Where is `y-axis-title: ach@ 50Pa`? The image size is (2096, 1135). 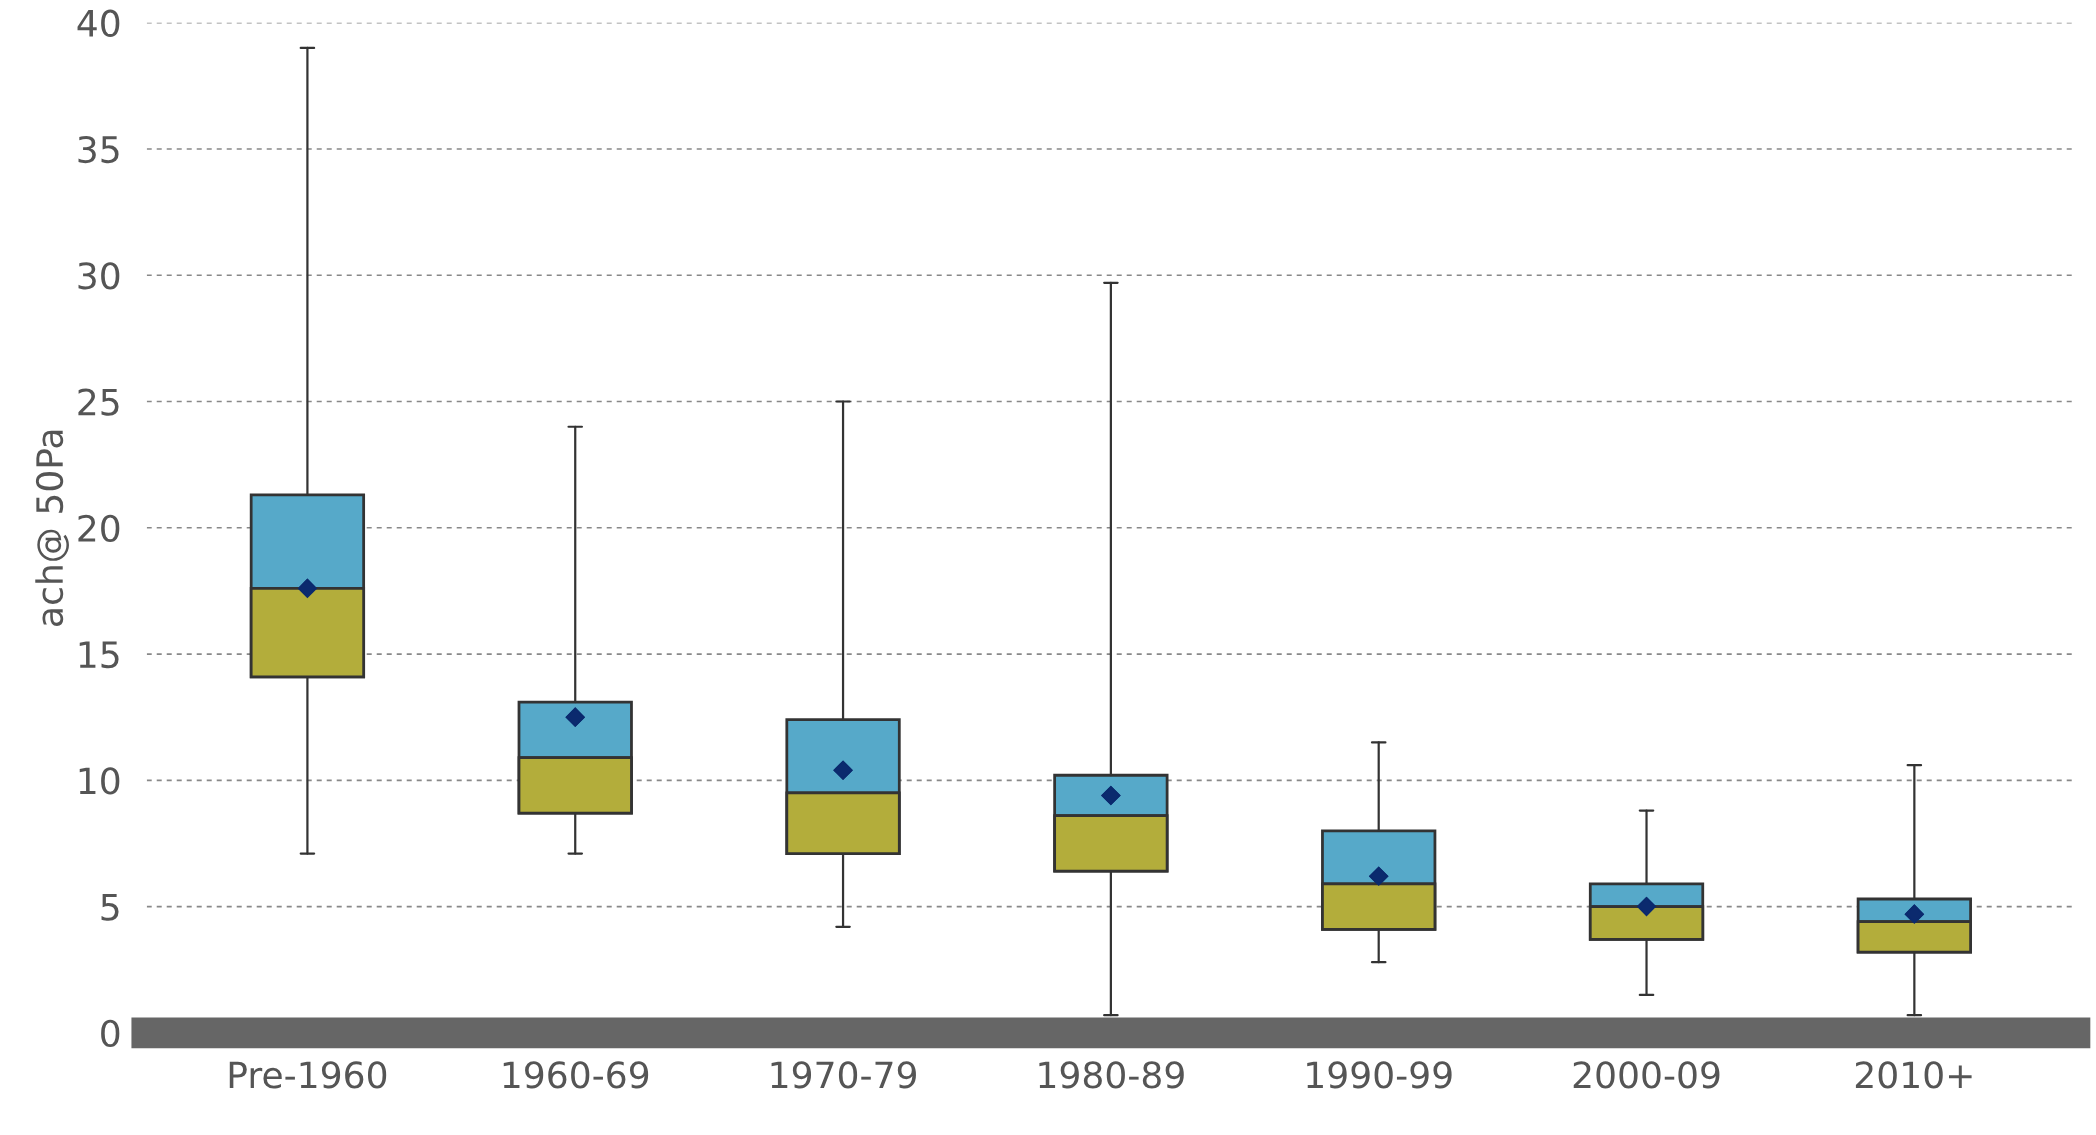 y-axis-title: ach@ 50Pa is located at coordinates (52, 528).